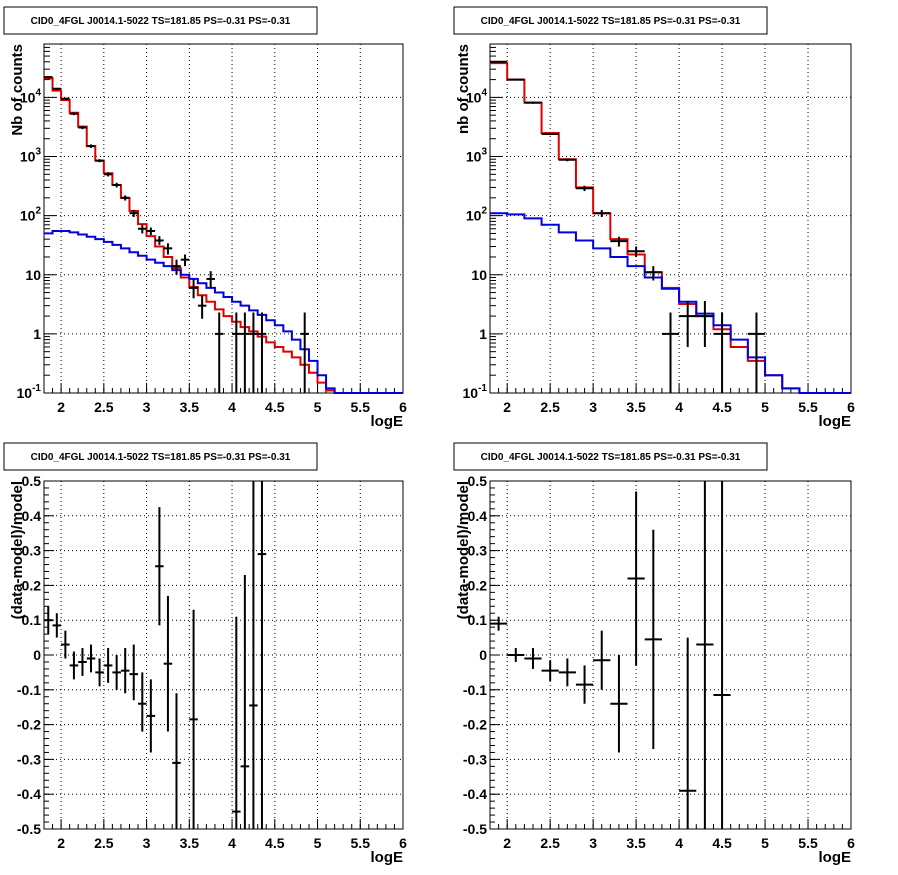 The image size is (898, 875). What do you see at coordinates (29, 690) in the screenshot?
I see `y-tick-label: -0.1` at bounding box center [29, 690].